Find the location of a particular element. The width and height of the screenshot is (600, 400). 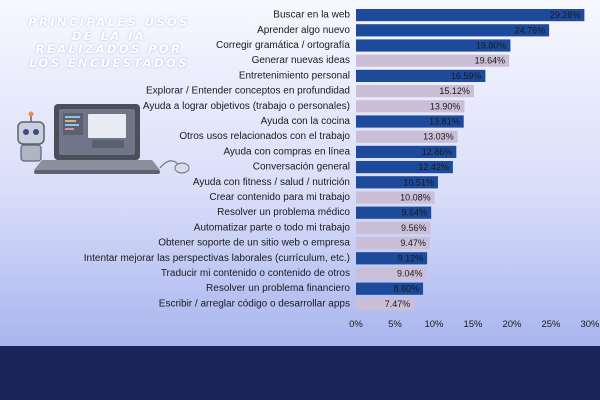

value-label: 8.60% is located at coordinates (407, 289).